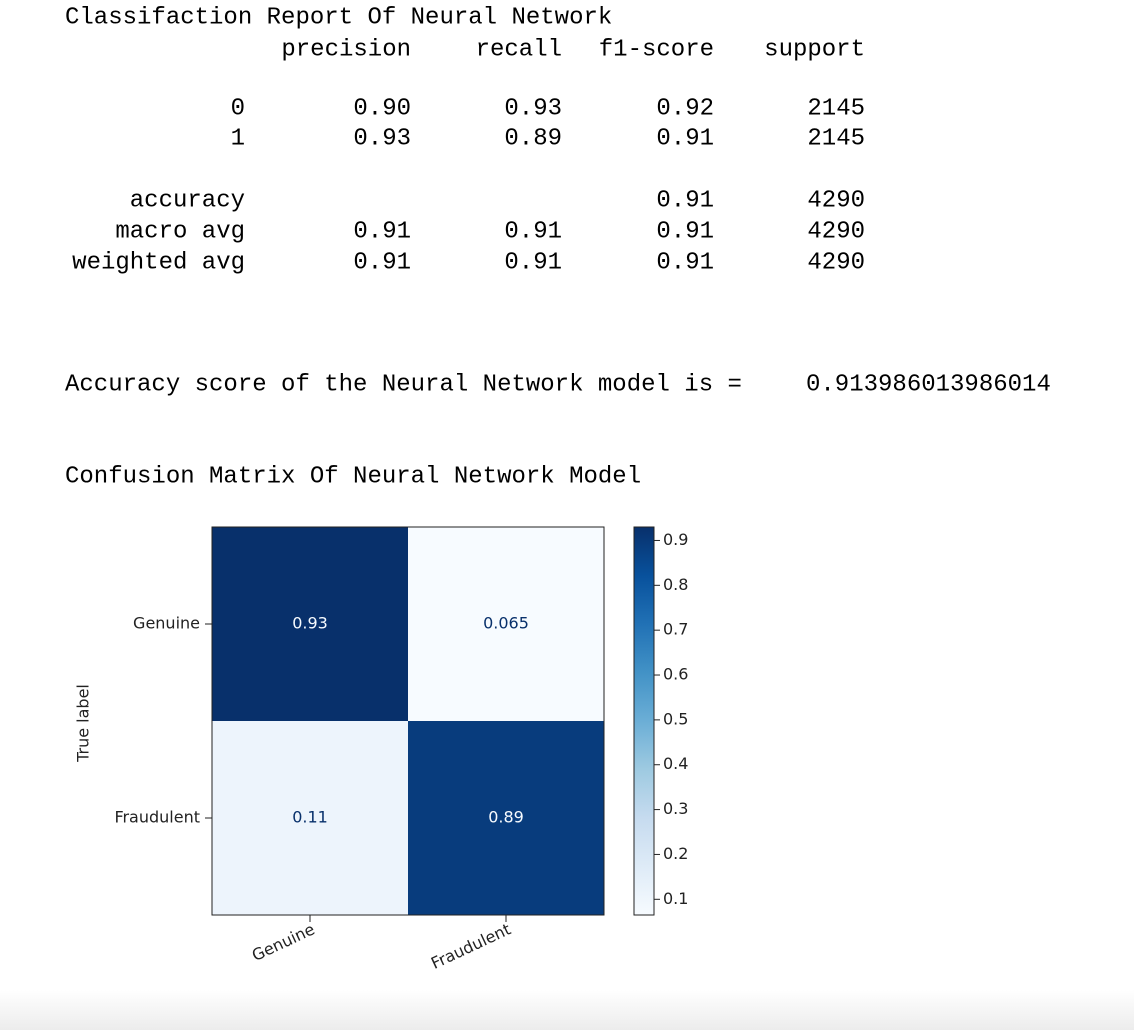 The height and width of the screenshot is (1030, 1134). I want to click on chart-title: Confusion Matrix Of Neural Network Model, so click(353, 476).